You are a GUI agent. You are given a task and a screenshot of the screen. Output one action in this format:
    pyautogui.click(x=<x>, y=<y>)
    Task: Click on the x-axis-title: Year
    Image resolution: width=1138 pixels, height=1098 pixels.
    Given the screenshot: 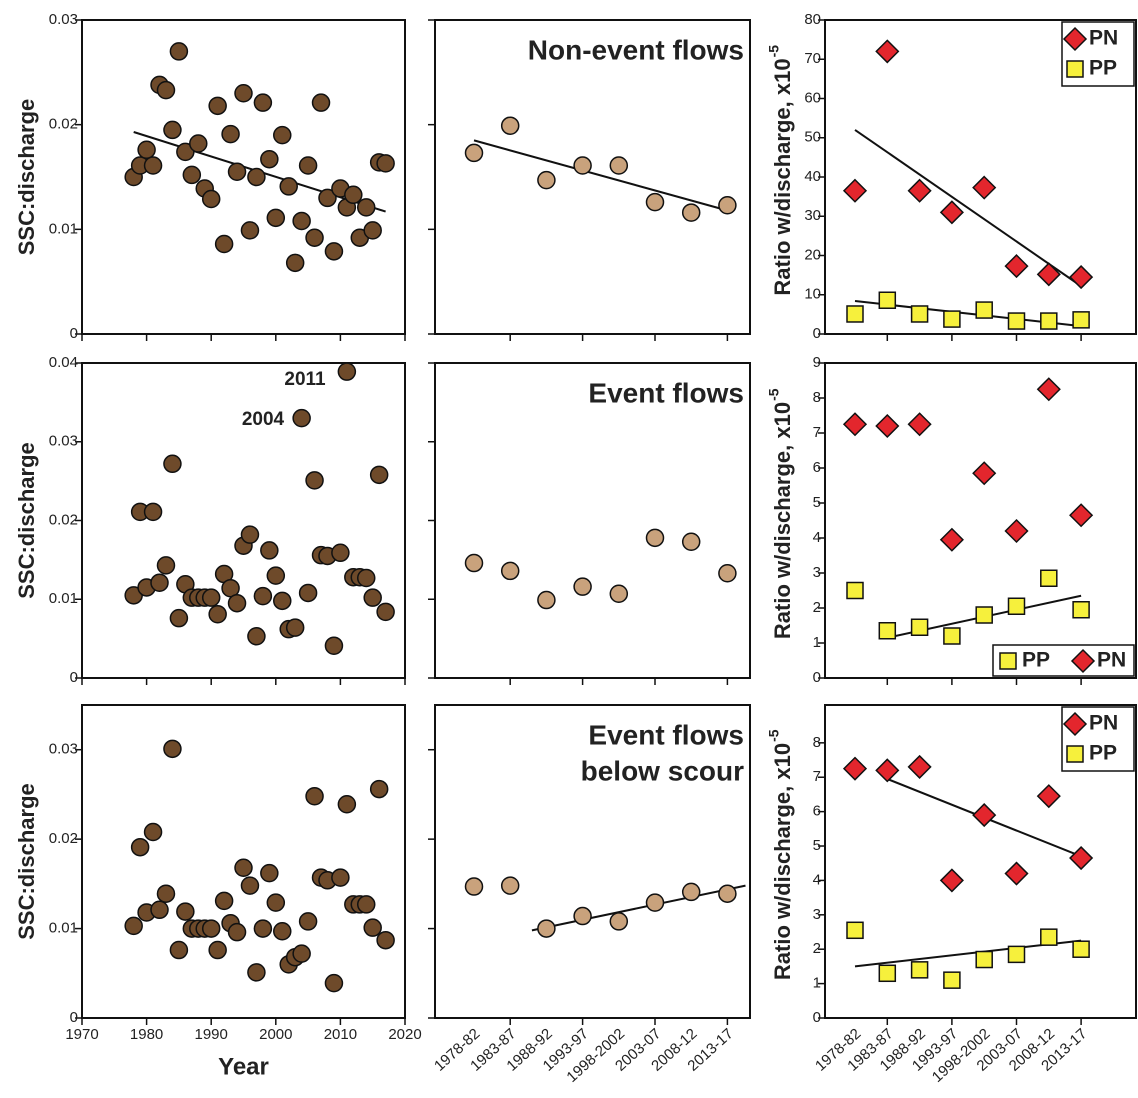 What is the action you would take?
    pyautogui.click(x=243, y=1066)
    